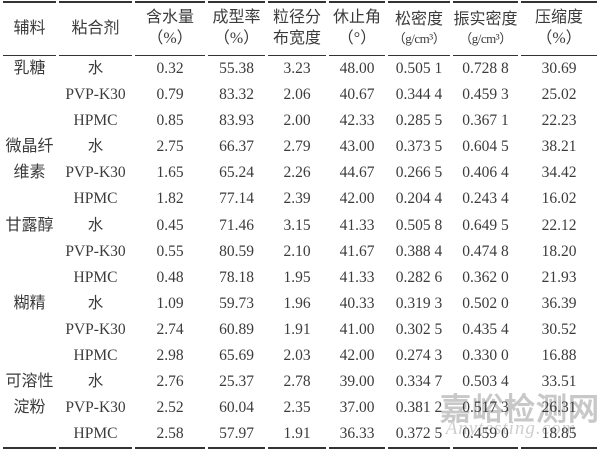 The image size is (600, 458). I want to click on value-cell: 57.97, so click(236, 435).